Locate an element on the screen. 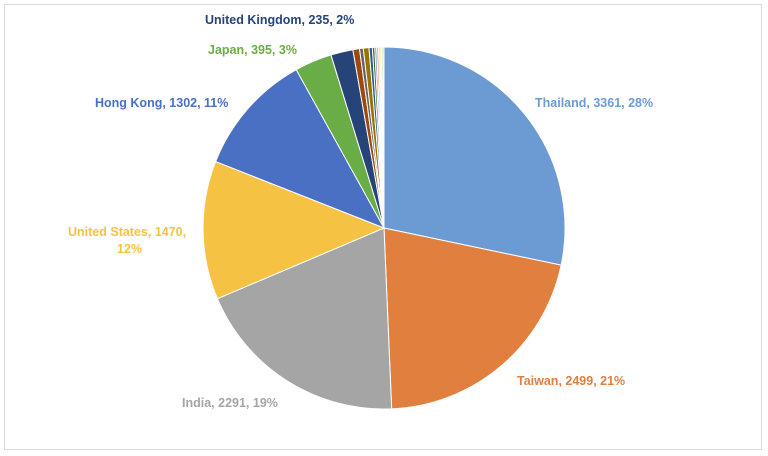 This screenshot has height=456, width=768. pie-slice-taiwan is located at coordinates (472, 318).